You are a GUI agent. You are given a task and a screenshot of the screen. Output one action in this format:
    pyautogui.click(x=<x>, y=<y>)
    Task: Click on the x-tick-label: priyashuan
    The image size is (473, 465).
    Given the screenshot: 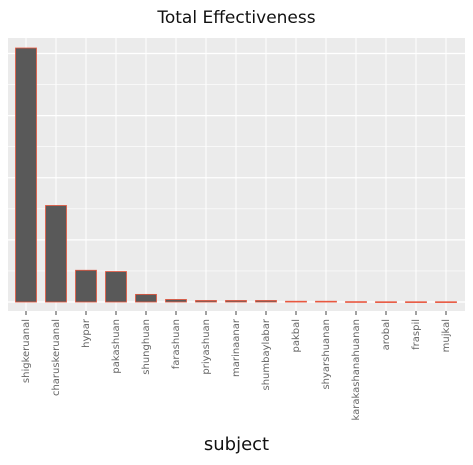 What is the action you would take?
    pyautogui.click(x=206, y=347)
    